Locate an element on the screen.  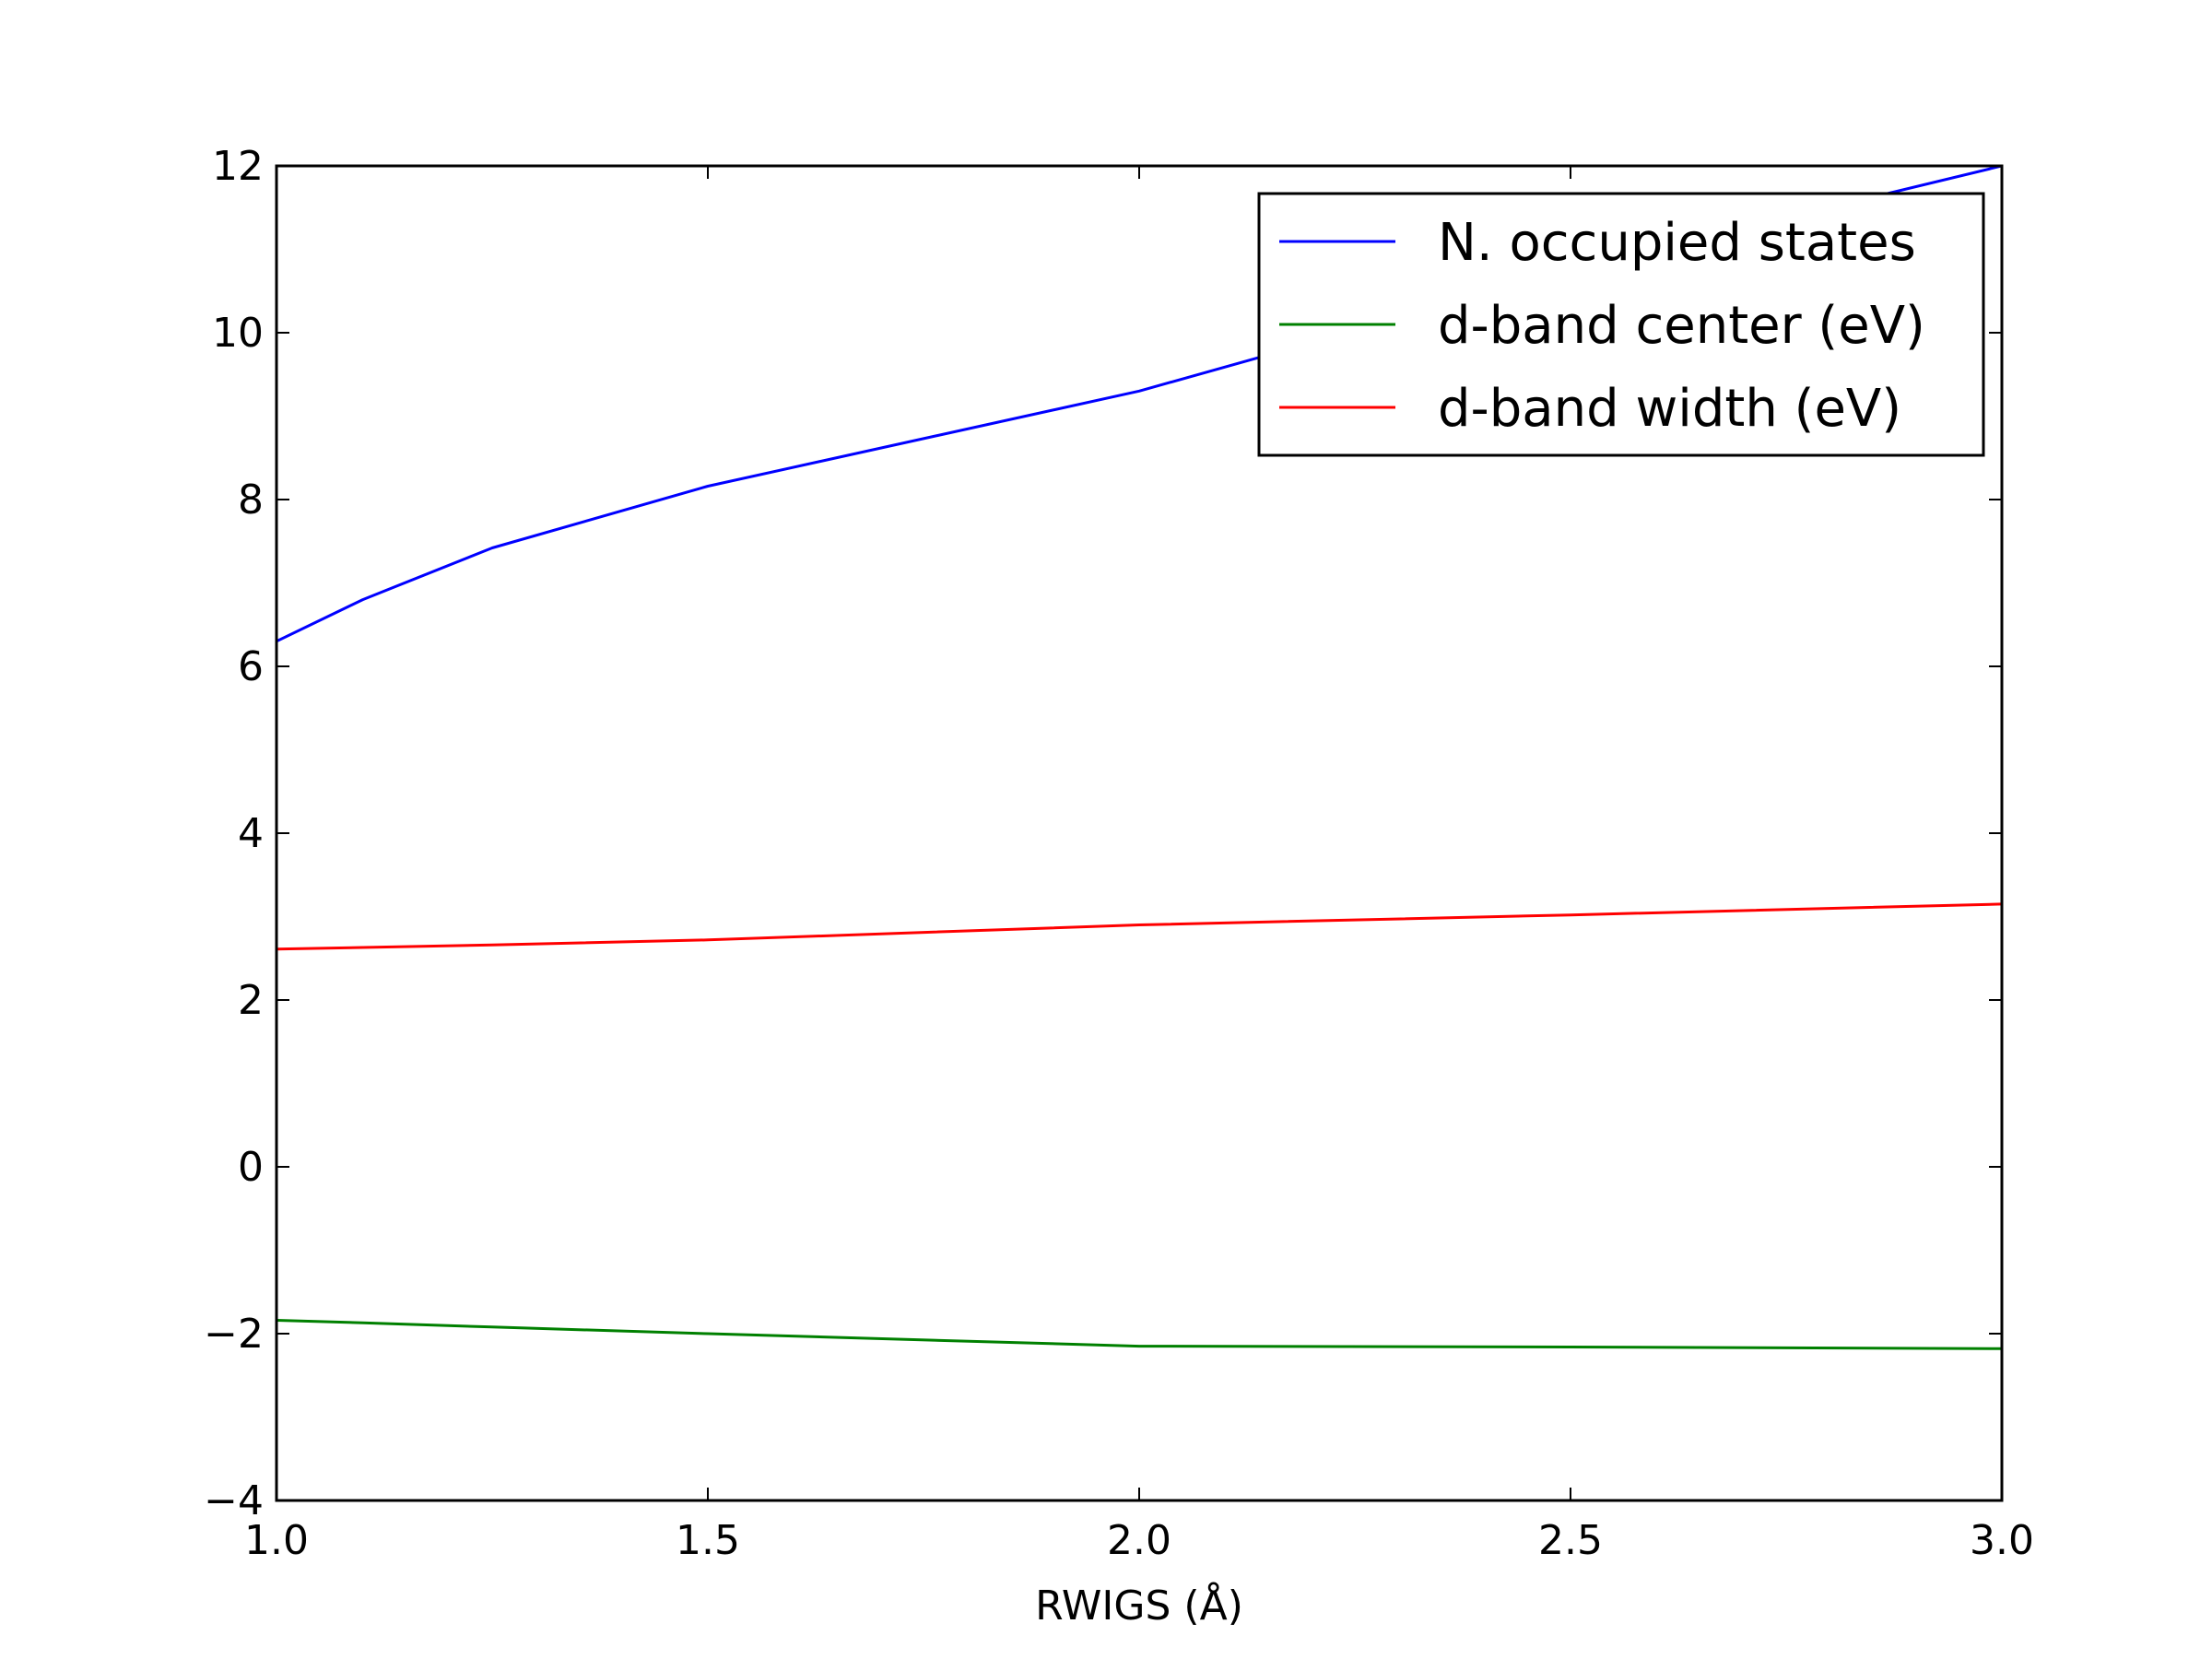
legend-label-3: d-band width (eV) is located at coordinates (1669, 409).